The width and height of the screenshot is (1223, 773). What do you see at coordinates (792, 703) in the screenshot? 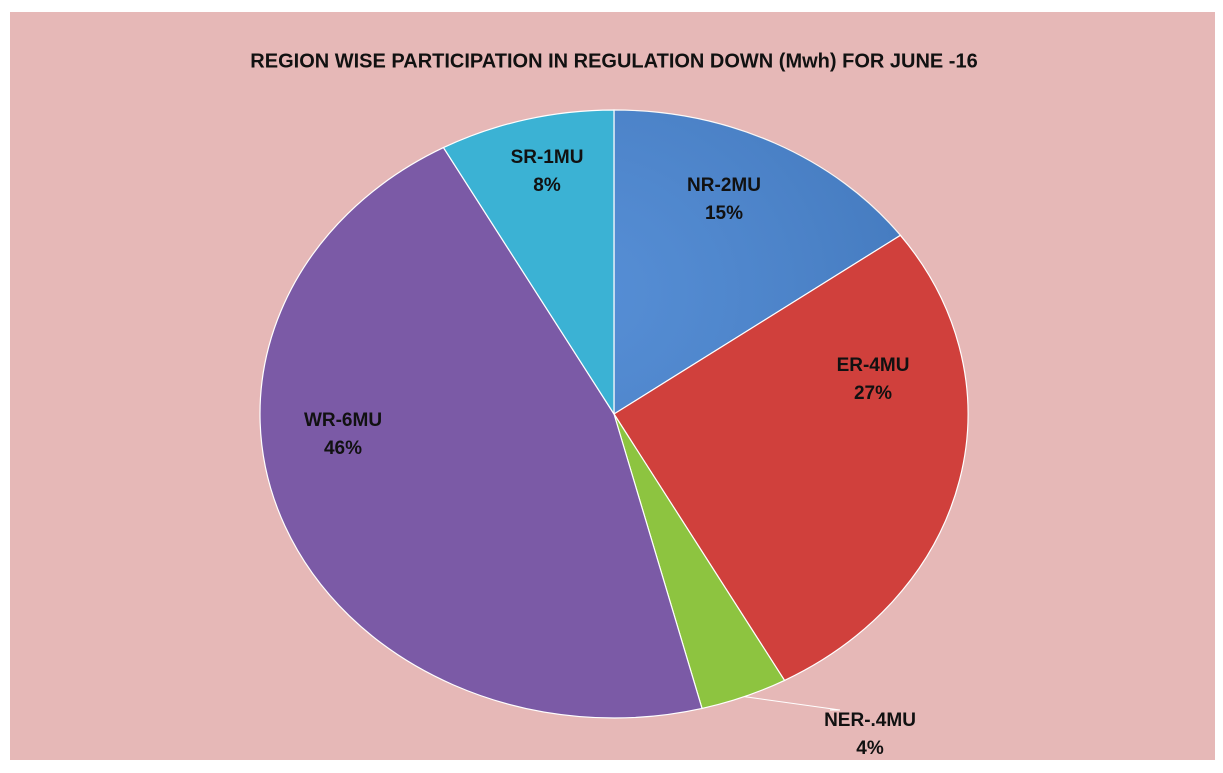
I see `leader-line` at bounding box center [792, 703].